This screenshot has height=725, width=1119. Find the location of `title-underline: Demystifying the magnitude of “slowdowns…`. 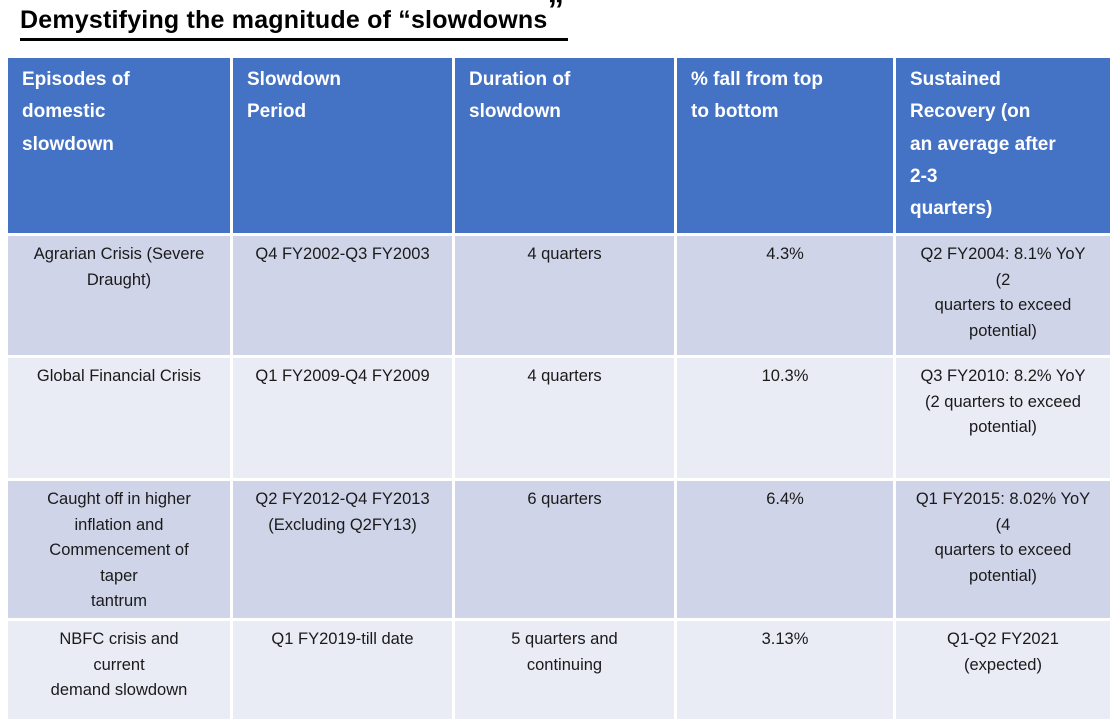

title-underline: Demystifying the magnitude of “slowdowns… is located at coordinates (294, 20).